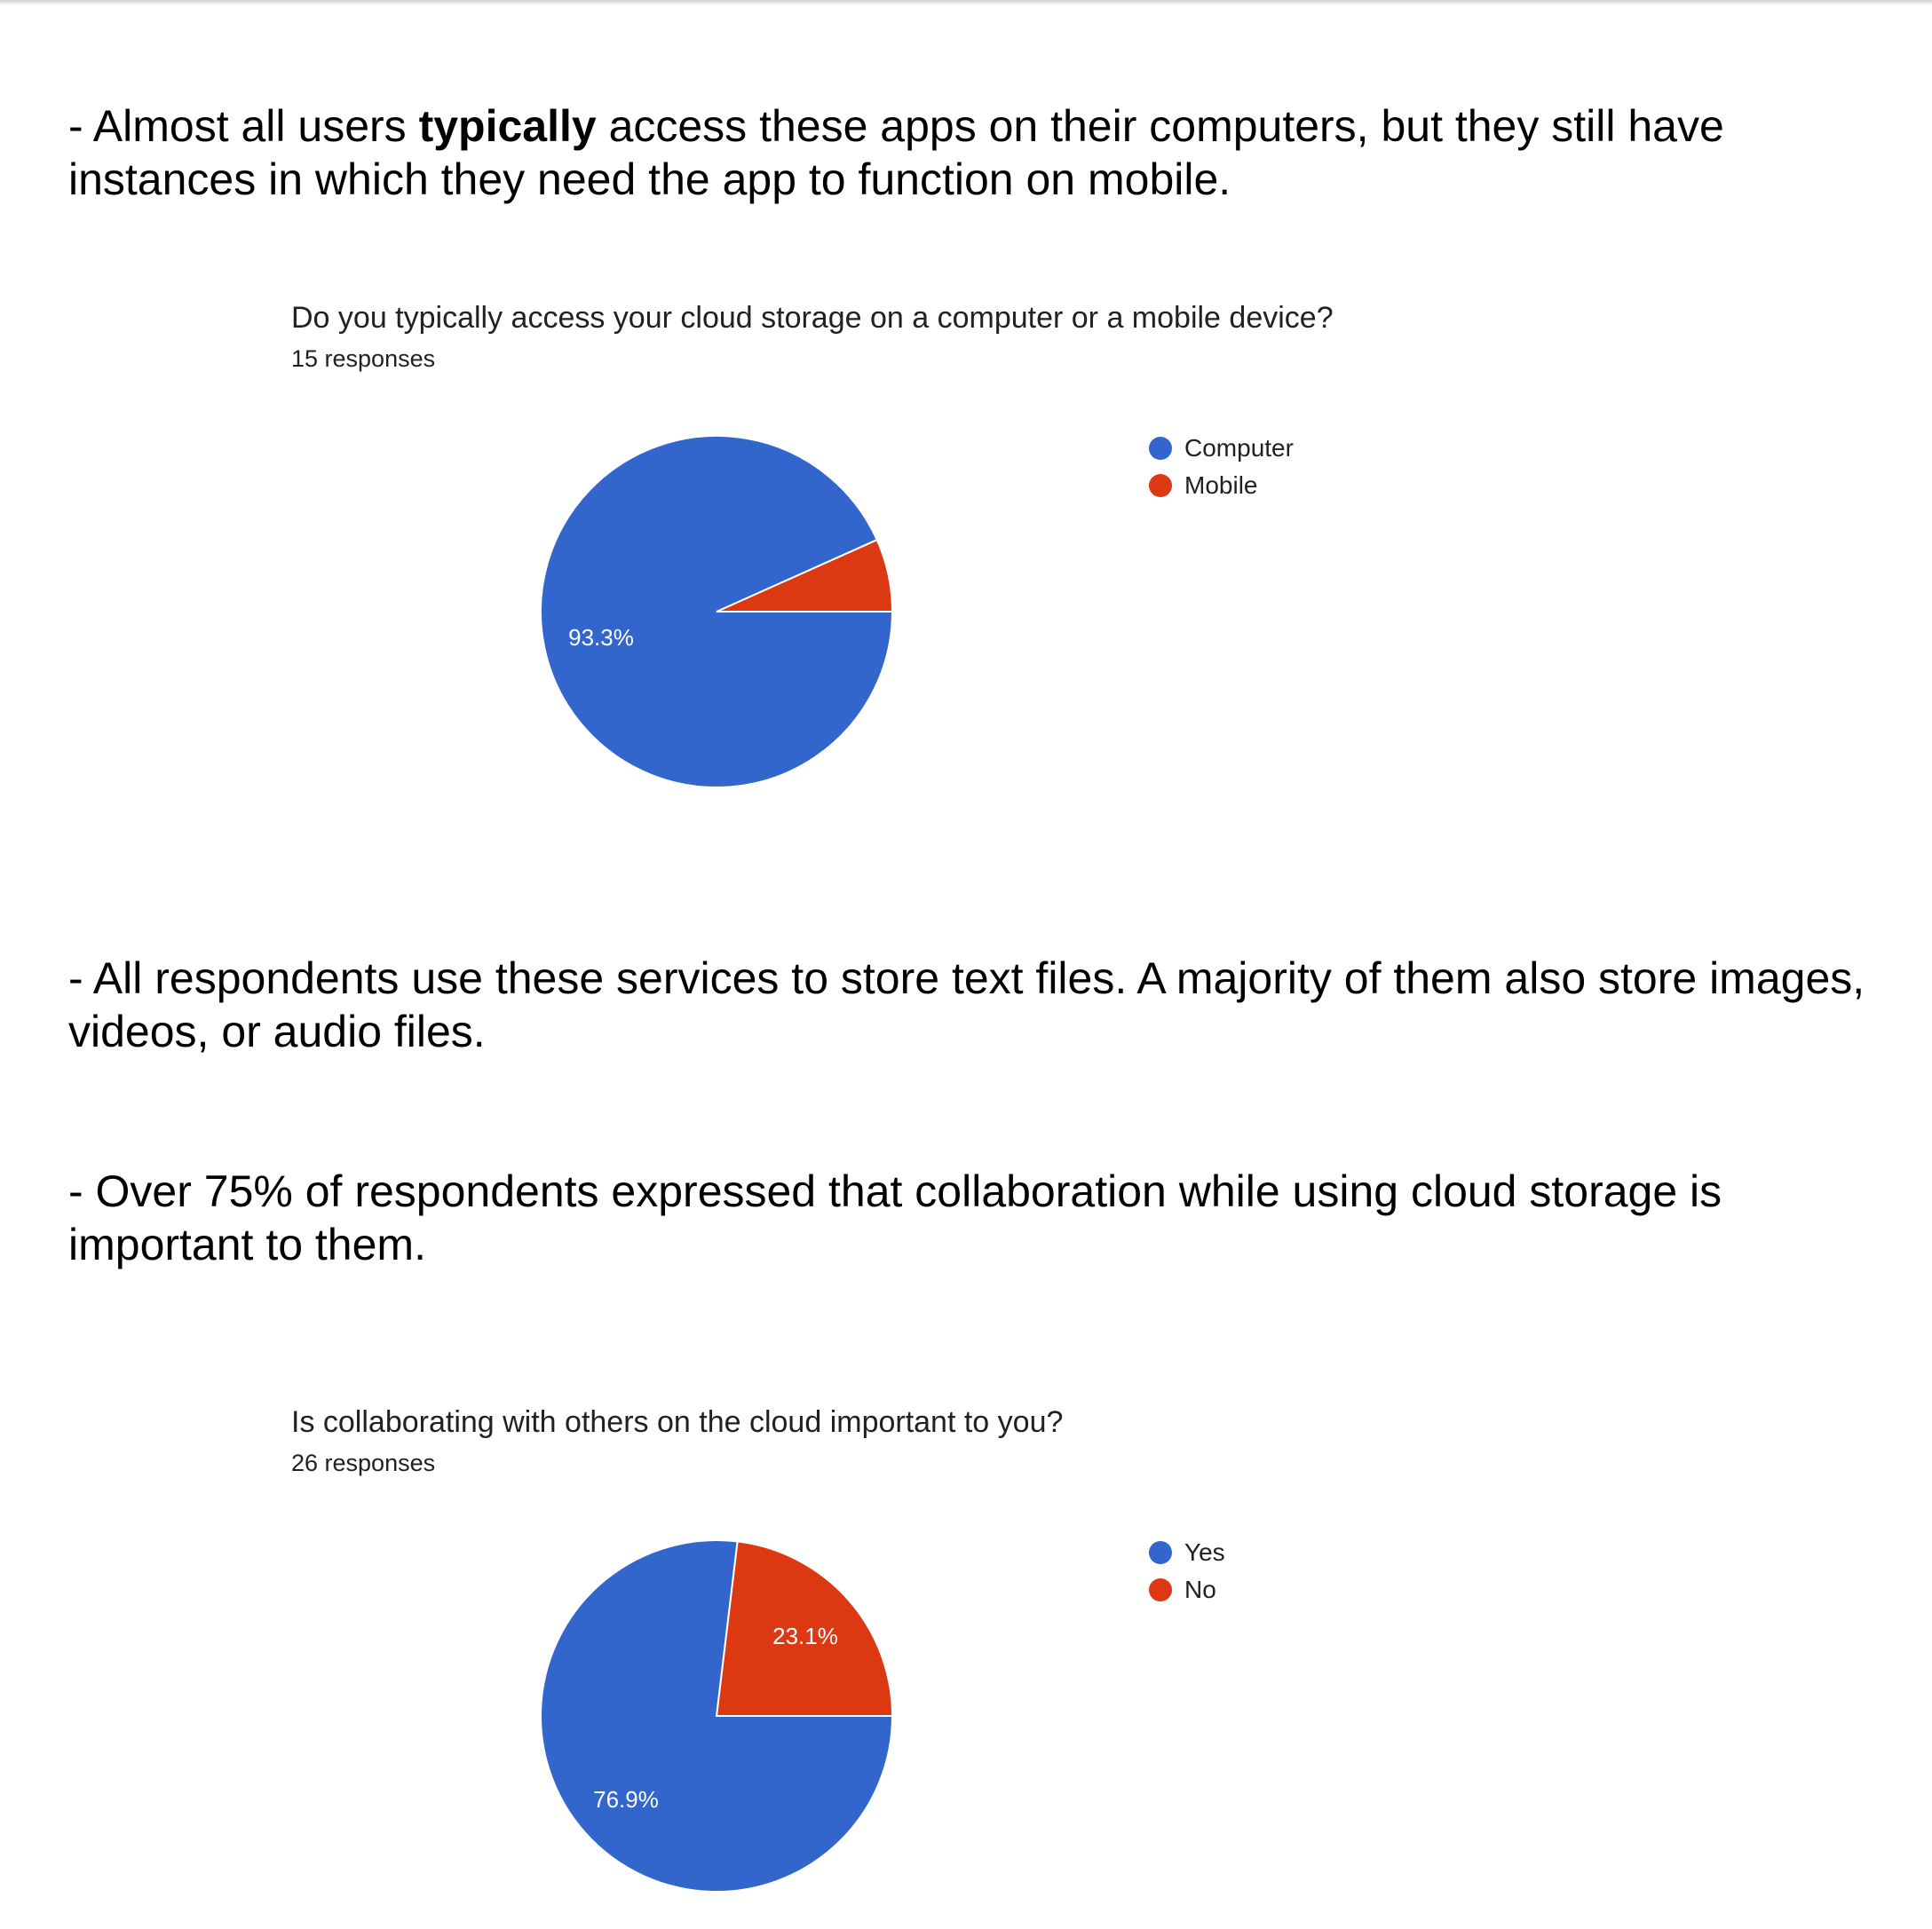 This screenshot has height=1929, width=1932. What do you see at coordinates (805, 1636) in the screenshot?
I see `pie-label-no: 23.1%` at bounding box center [805, 1636].